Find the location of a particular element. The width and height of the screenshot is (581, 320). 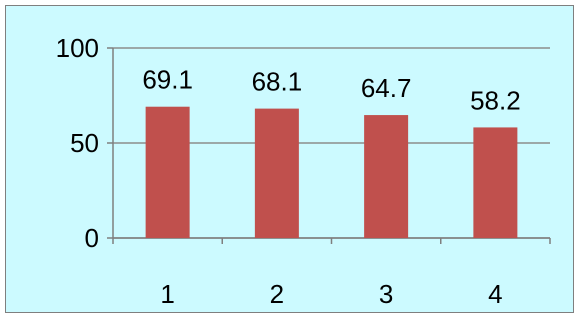

x-tick-label: 3 is located at coordinates (386, 294).